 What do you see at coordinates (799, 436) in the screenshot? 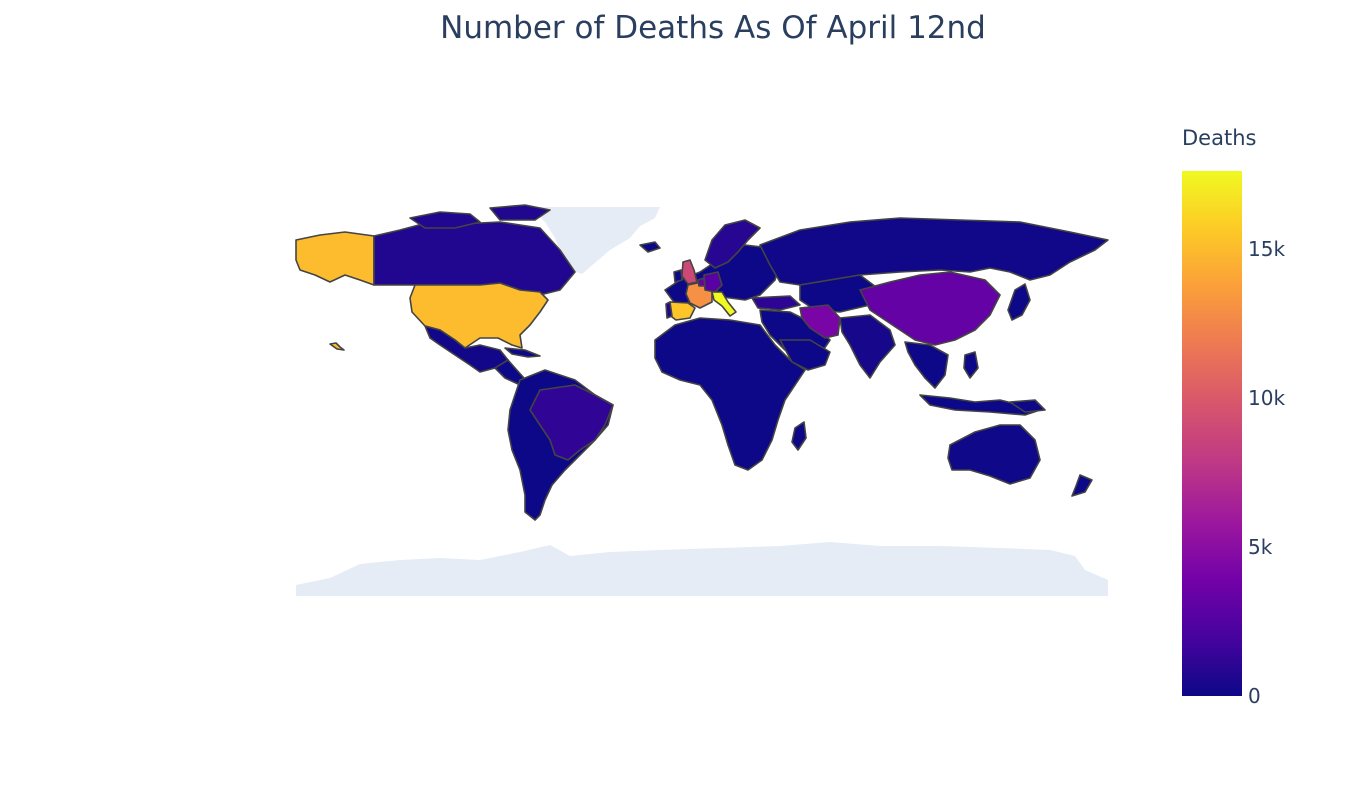
I see `region-madagascar` at bounding box center [799, 436].